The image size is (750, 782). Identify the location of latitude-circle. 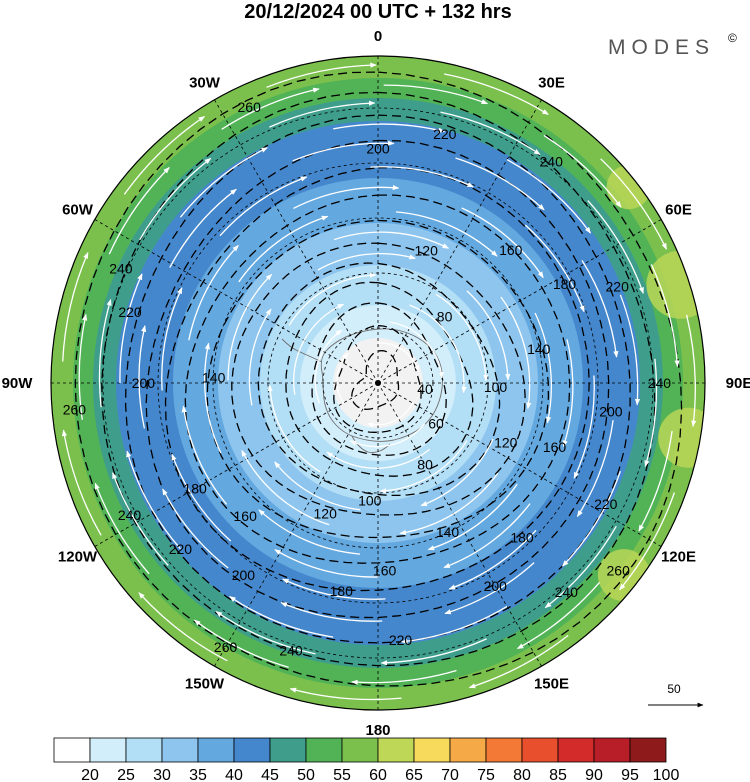
(378, 383).